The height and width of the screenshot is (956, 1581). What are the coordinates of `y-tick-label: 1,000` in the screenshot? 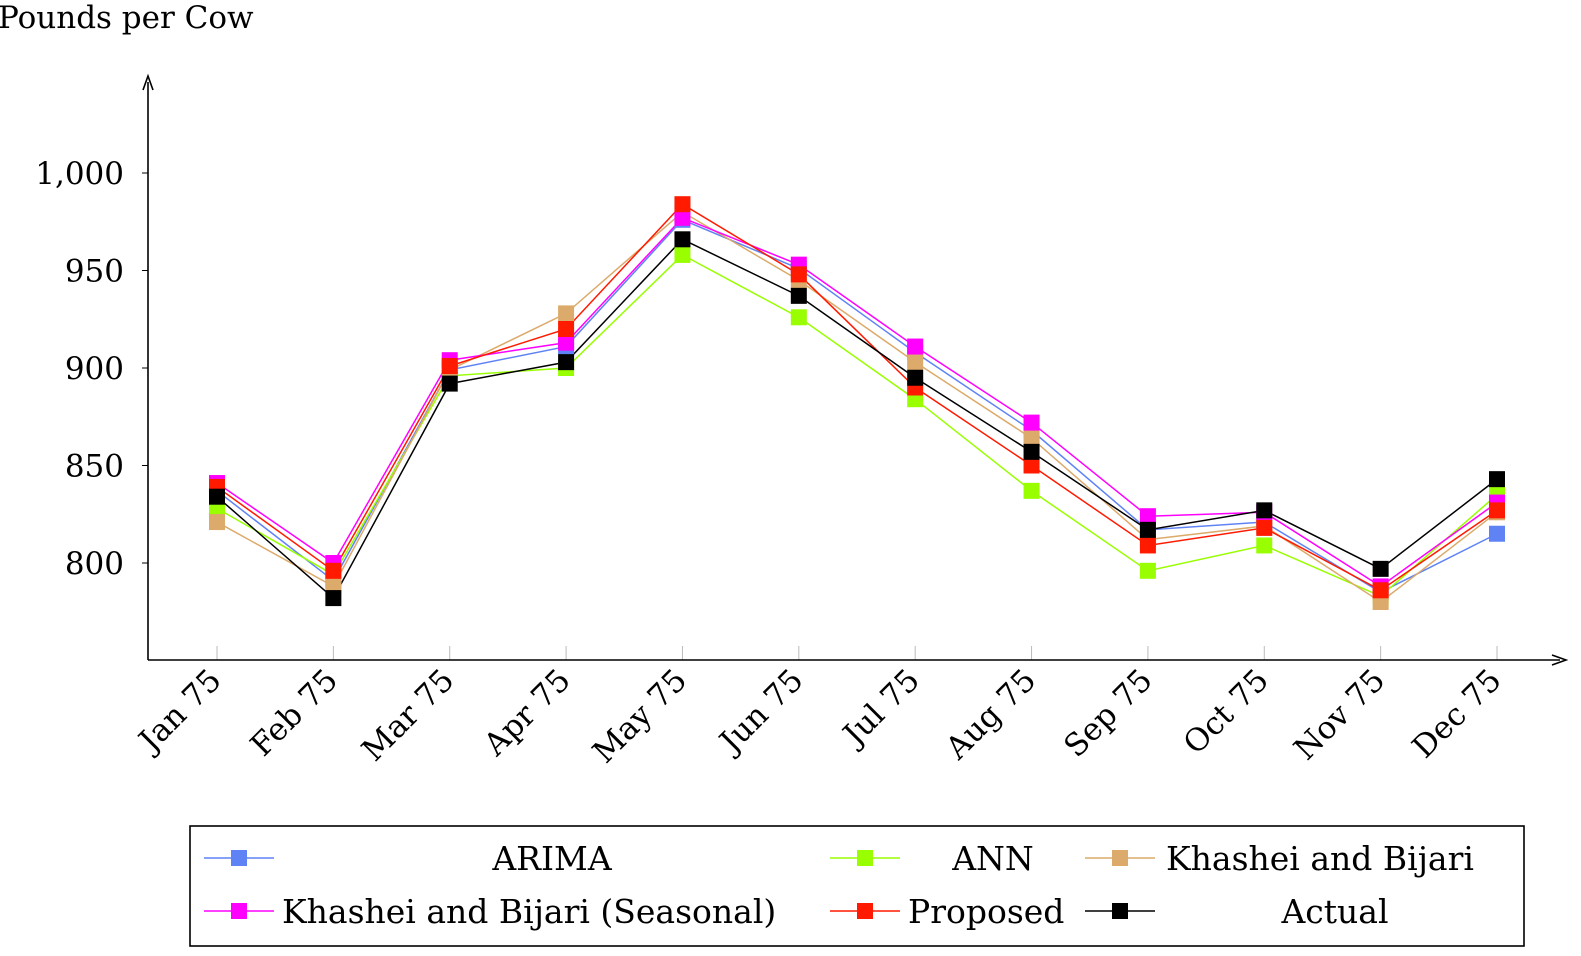 It's located at (79, 174).